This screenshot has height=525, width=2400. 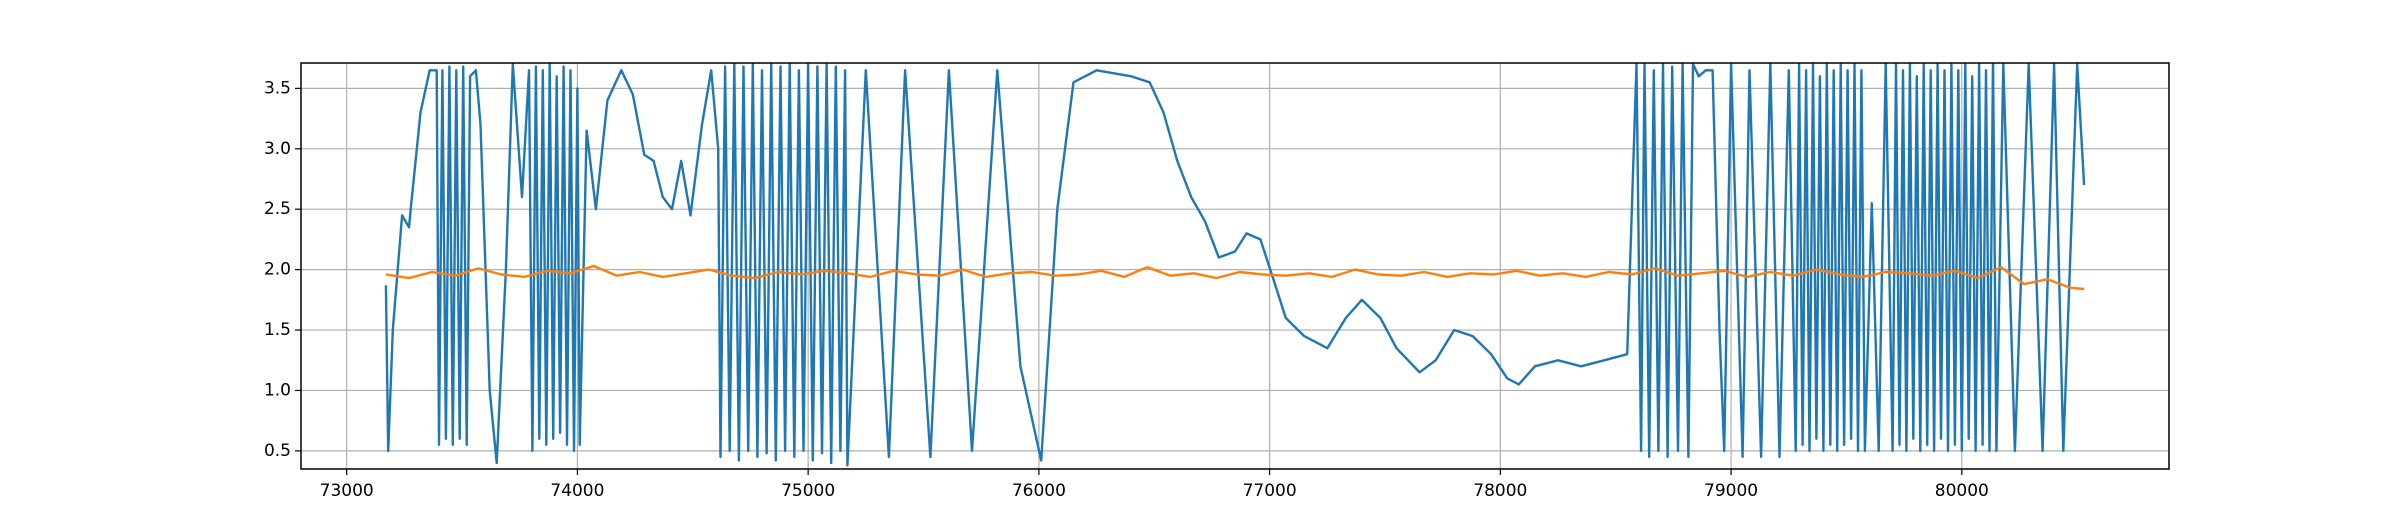 What do you see at coordinates (277, 270) in the screenshot?
I see `y-tick-label: 2.0` at bounding box center [277, 270].